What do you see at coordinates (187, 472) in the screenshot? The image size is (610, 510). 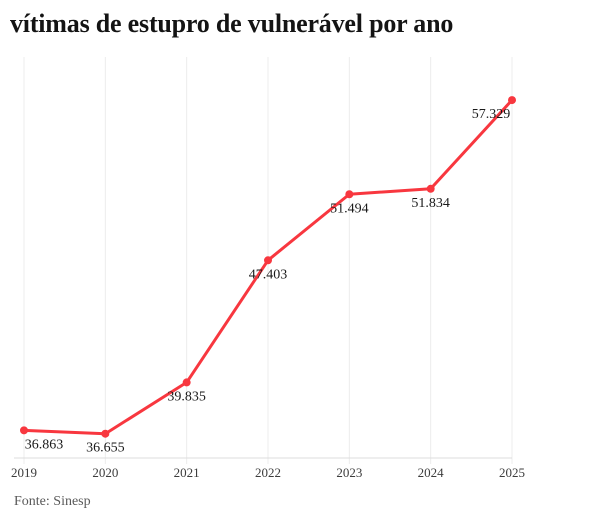 I see `x-tick-label: 2021` at bounding box center [187, 472].